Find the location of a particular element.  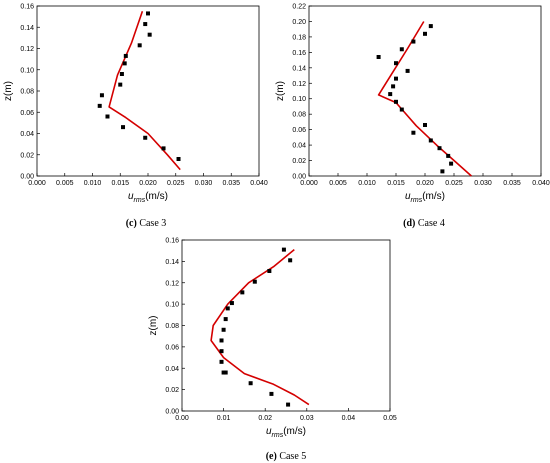

x-tick-label: 0.01 is located at coordinates (224, 418).